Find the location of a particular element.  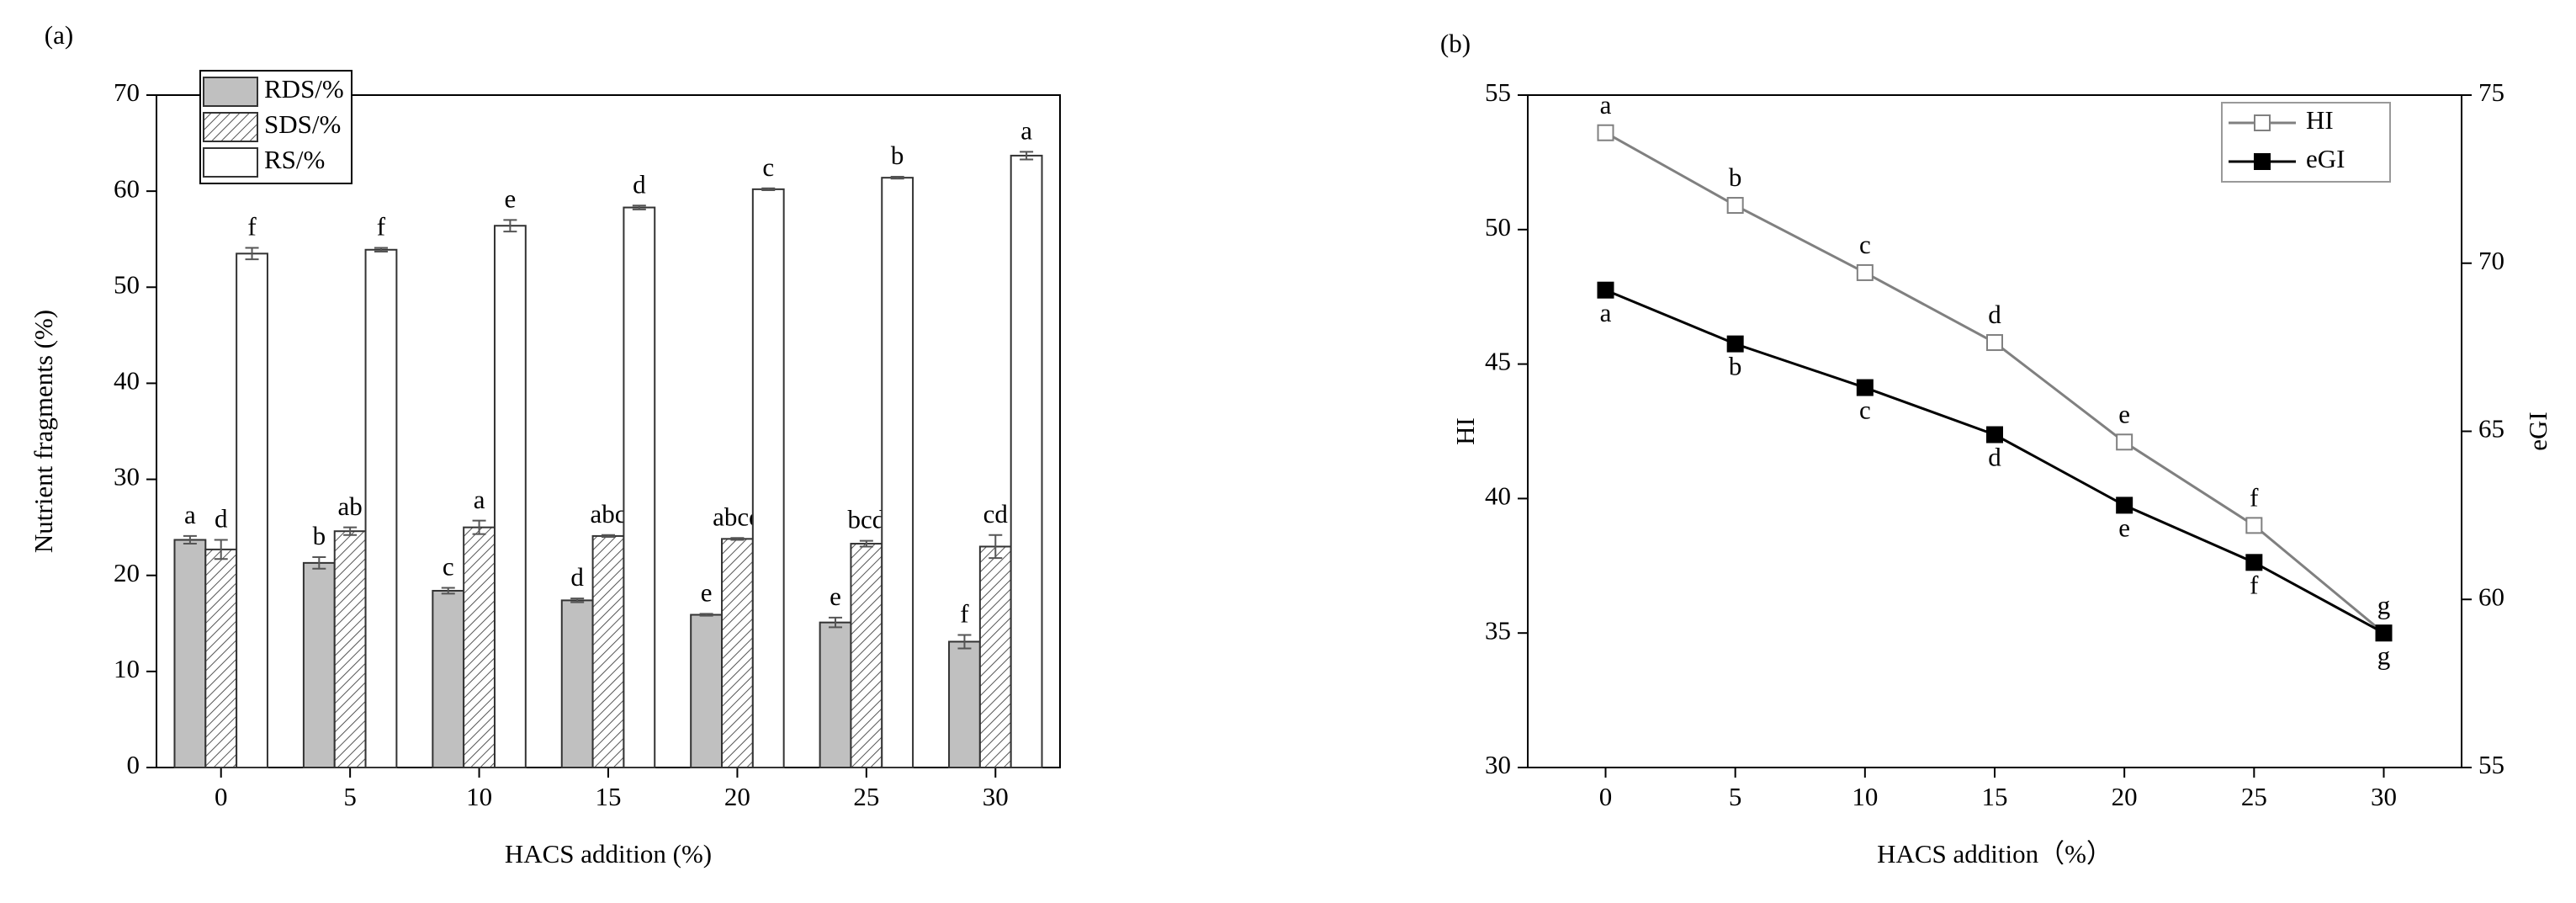

legend-label: HI is located at coordinates (2320, 120).